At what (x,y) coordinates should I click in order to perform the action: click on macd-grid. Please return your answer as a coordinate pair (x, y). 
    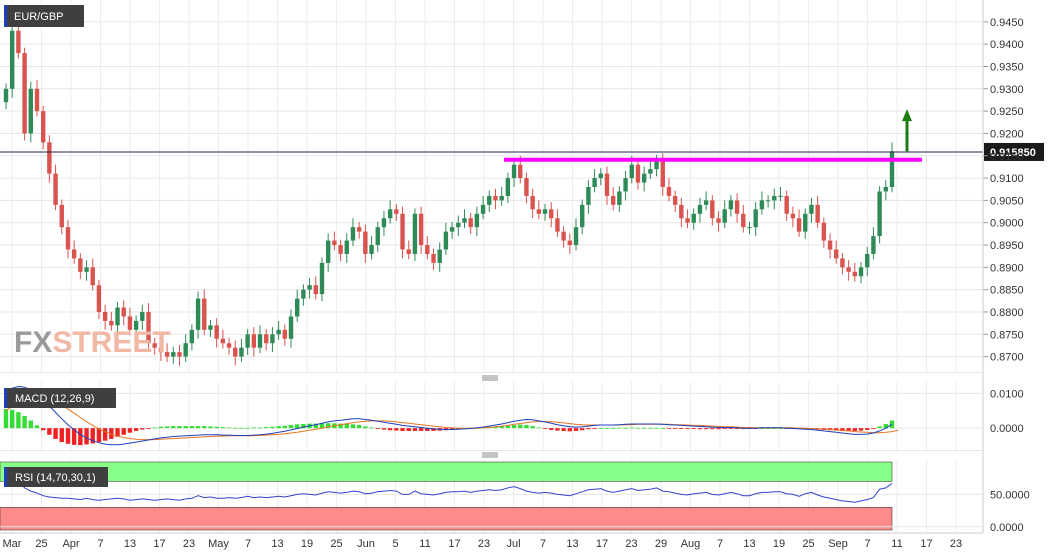
    Looking at the image, I should click on (491, 410).